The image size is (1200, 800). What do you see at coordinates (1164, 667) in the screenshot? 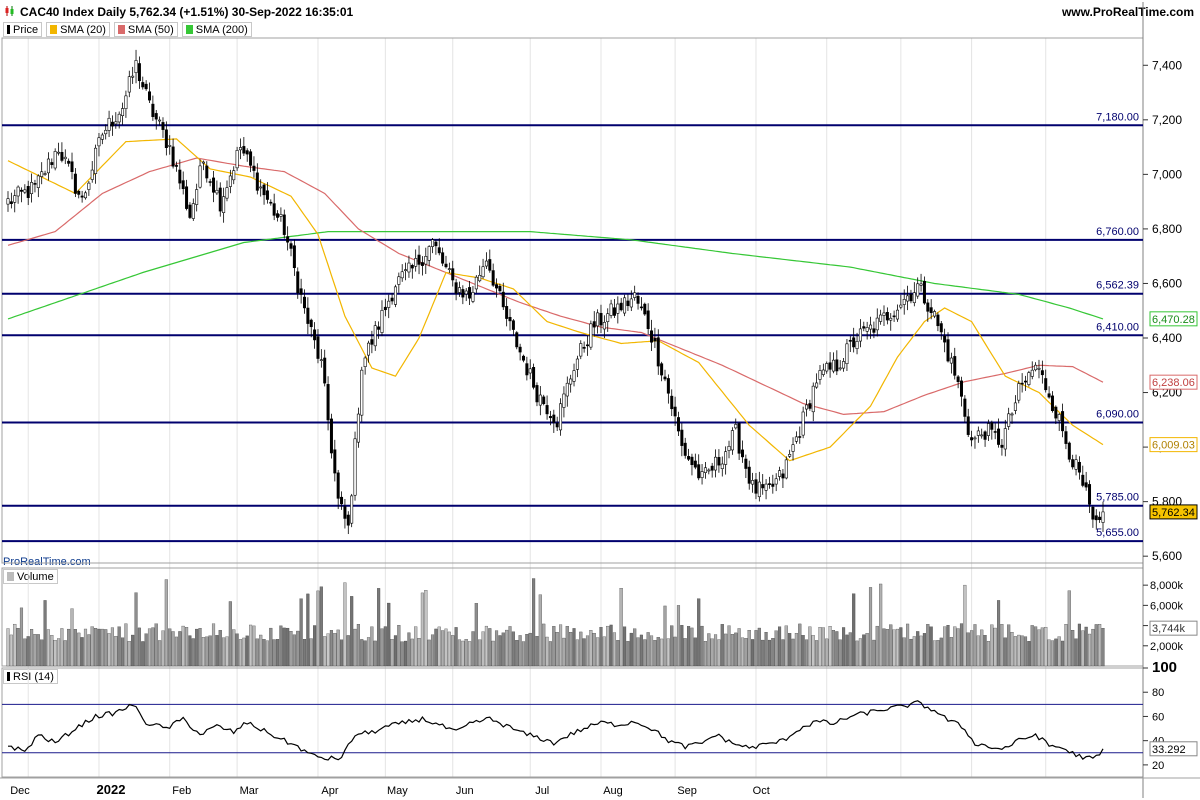
I see `rsi-tick-label-4: 100` at bounding box center [1164, 667].